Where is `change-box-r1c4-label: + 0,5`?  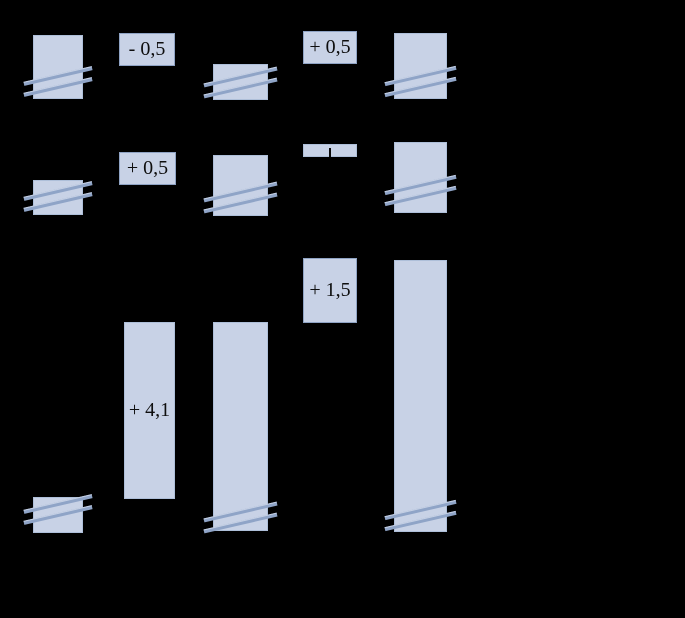 change-box-r1c4-label: + 0,5 is located at coordinates (330, 47).